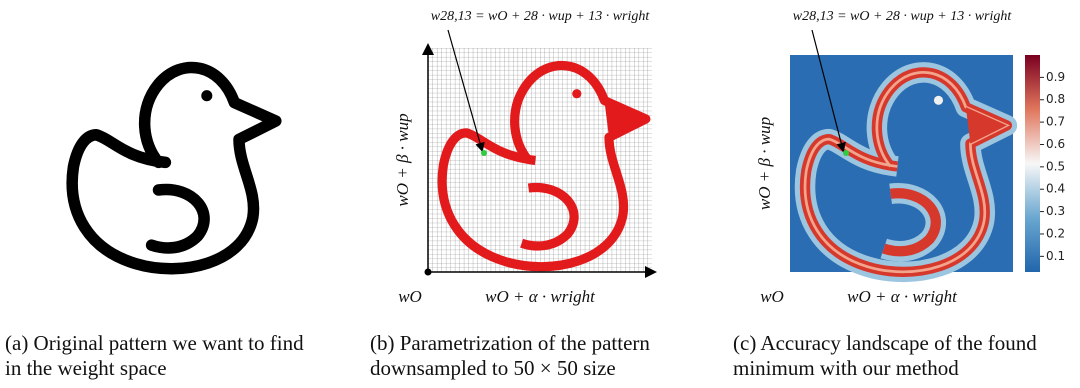 This screenshot has height=388, width=1080. What do you see at coordinates (1055, 211) in the screenshot?
I see `colorbar-tick-label: 0.3` at bounding box center [1055, 211].